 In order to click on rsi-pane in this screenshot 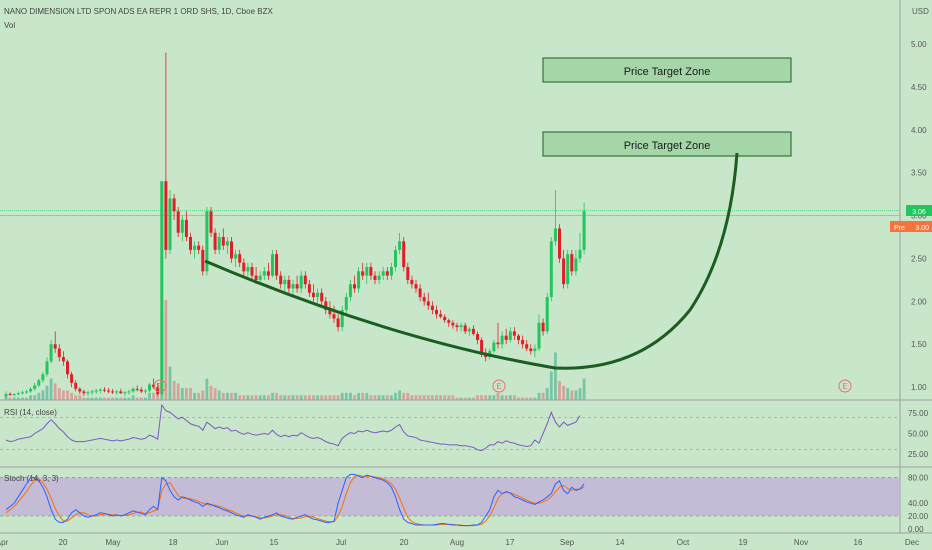, I will do `click(450, 427)`.